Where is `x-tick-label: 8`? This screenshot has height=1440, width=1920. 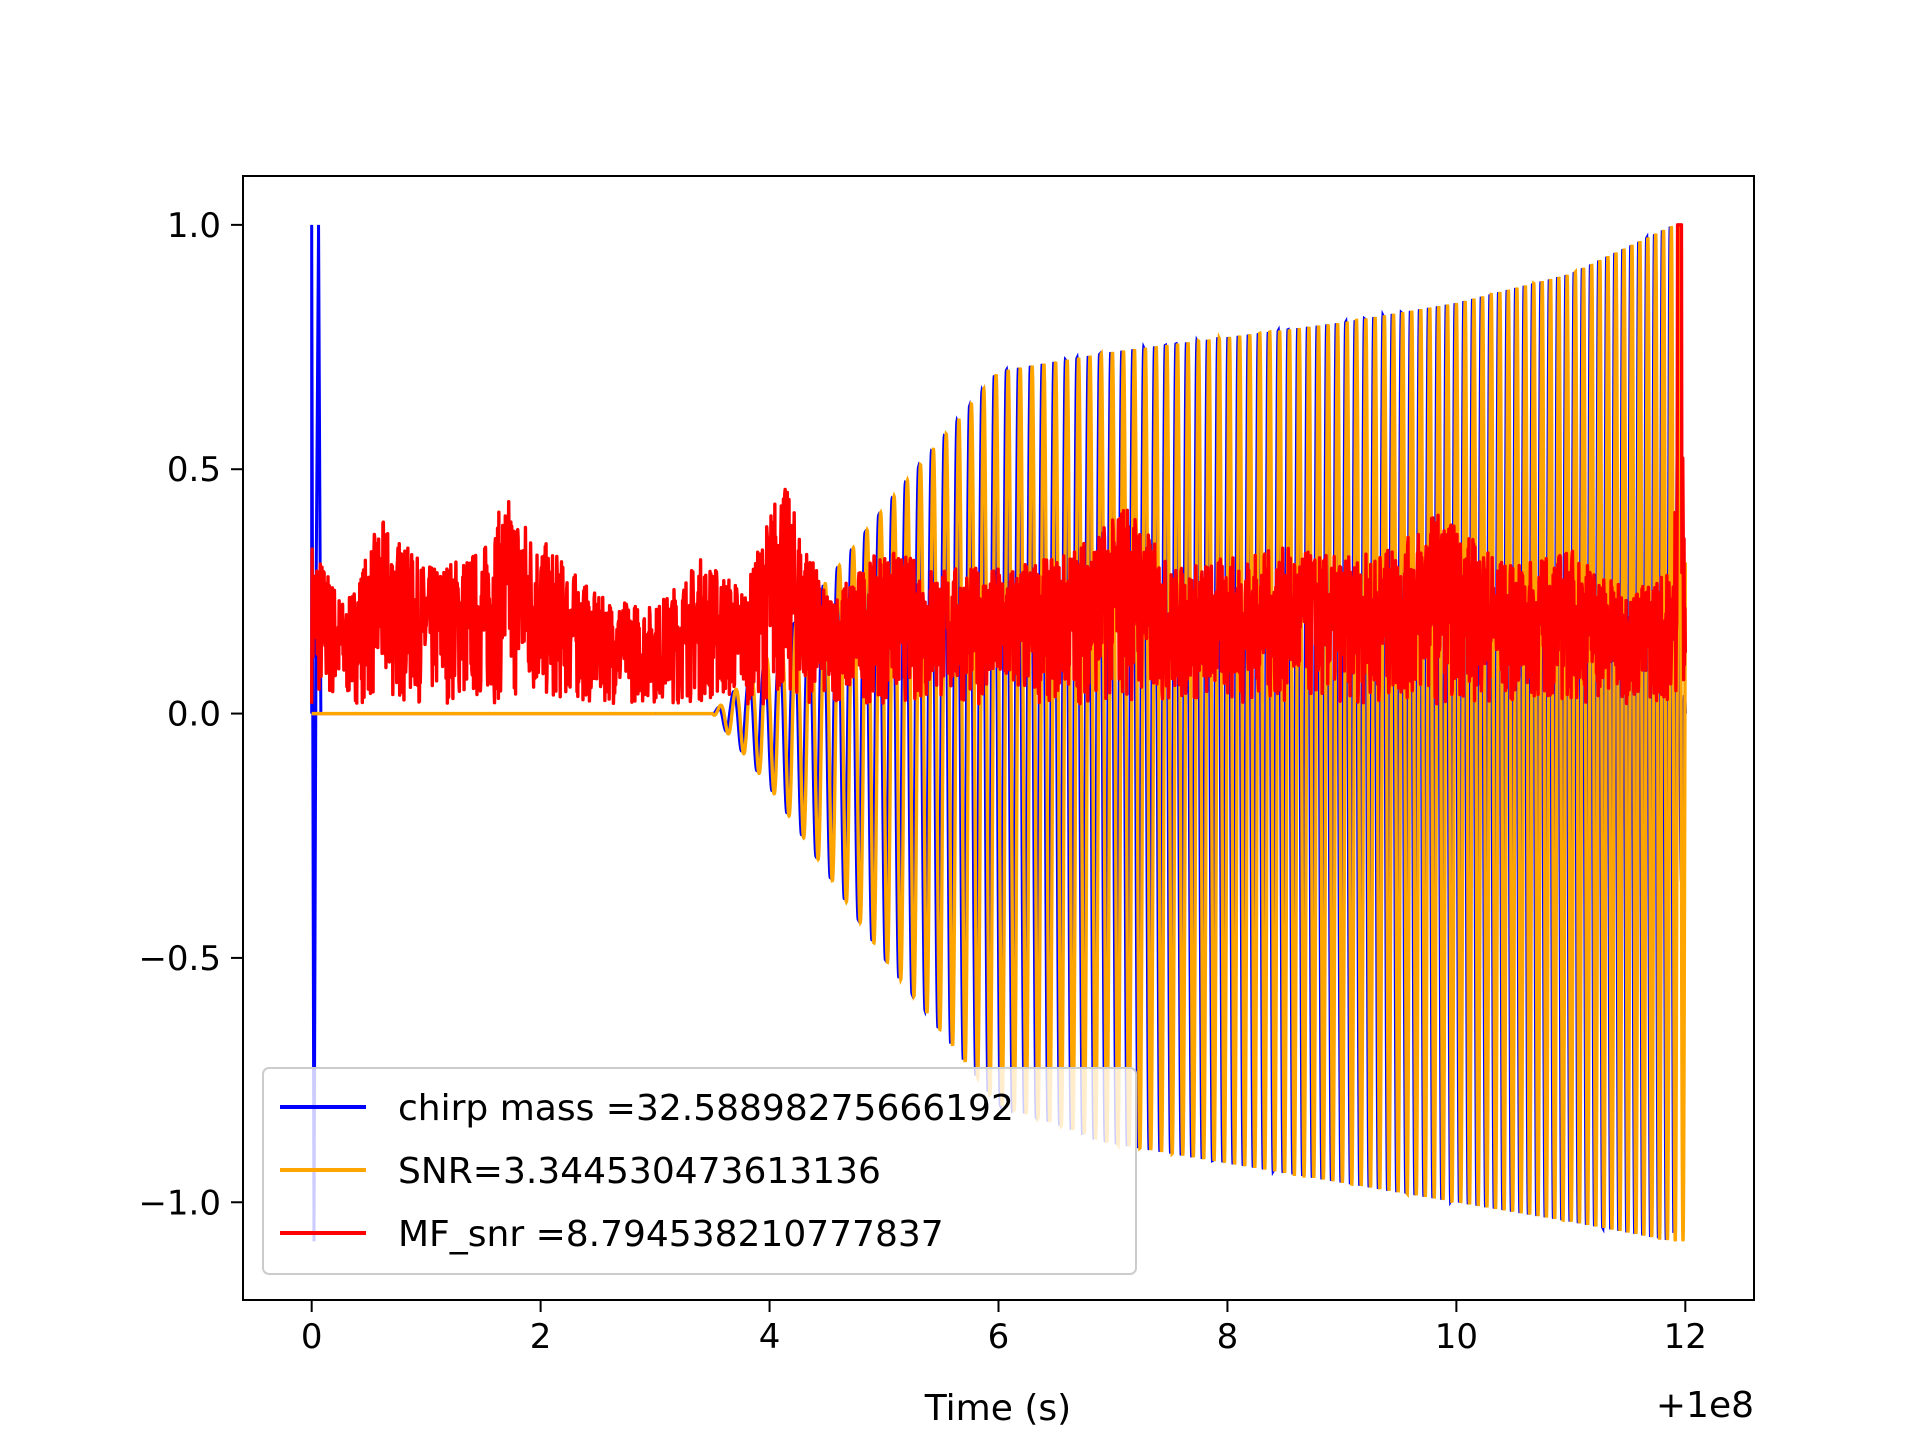 x-tick-label: 8 is located at coordinates (1228, 1337).